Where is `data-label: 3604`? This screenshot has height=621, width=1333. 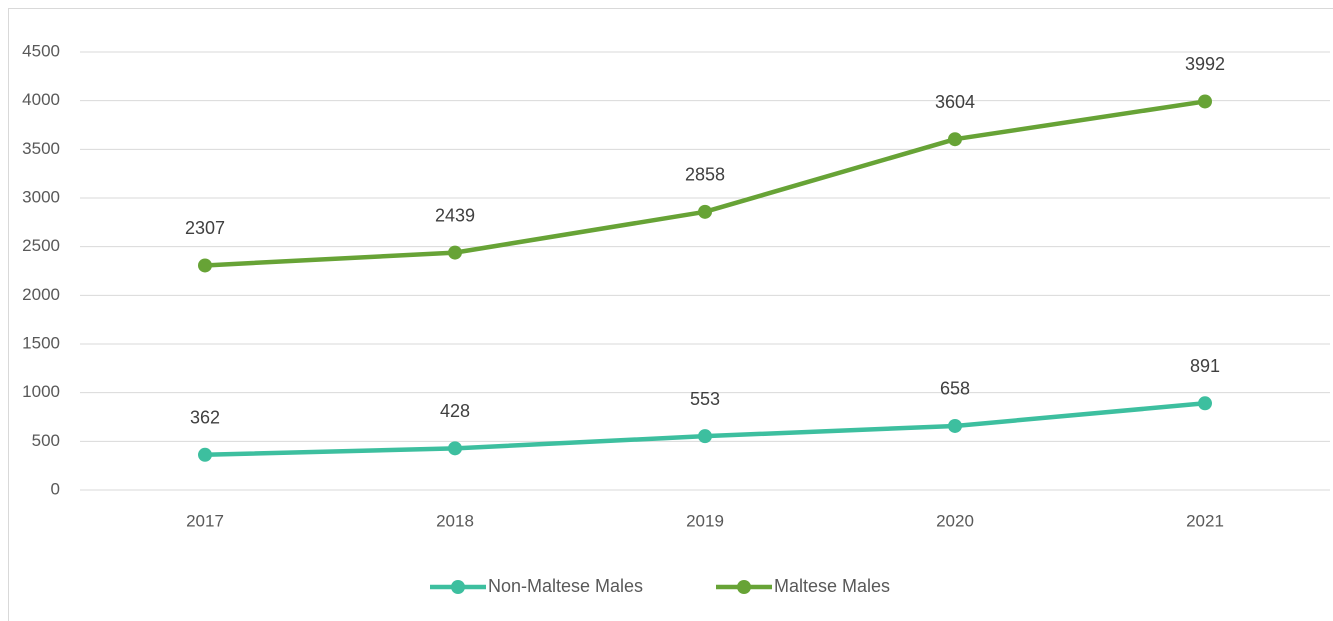 data-label: 3604 is located at coordinates (955, 102).